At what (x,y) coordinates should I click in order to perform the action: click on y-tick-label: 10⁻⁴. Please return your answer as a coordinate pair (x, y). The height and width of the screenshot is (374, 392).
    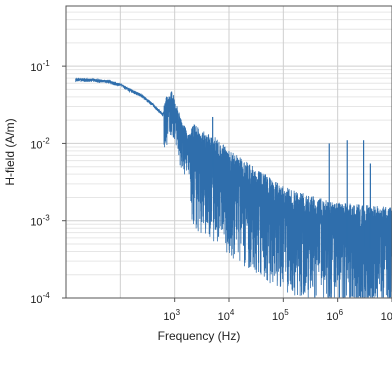
    Looking at the image, I should click on (40, 298).